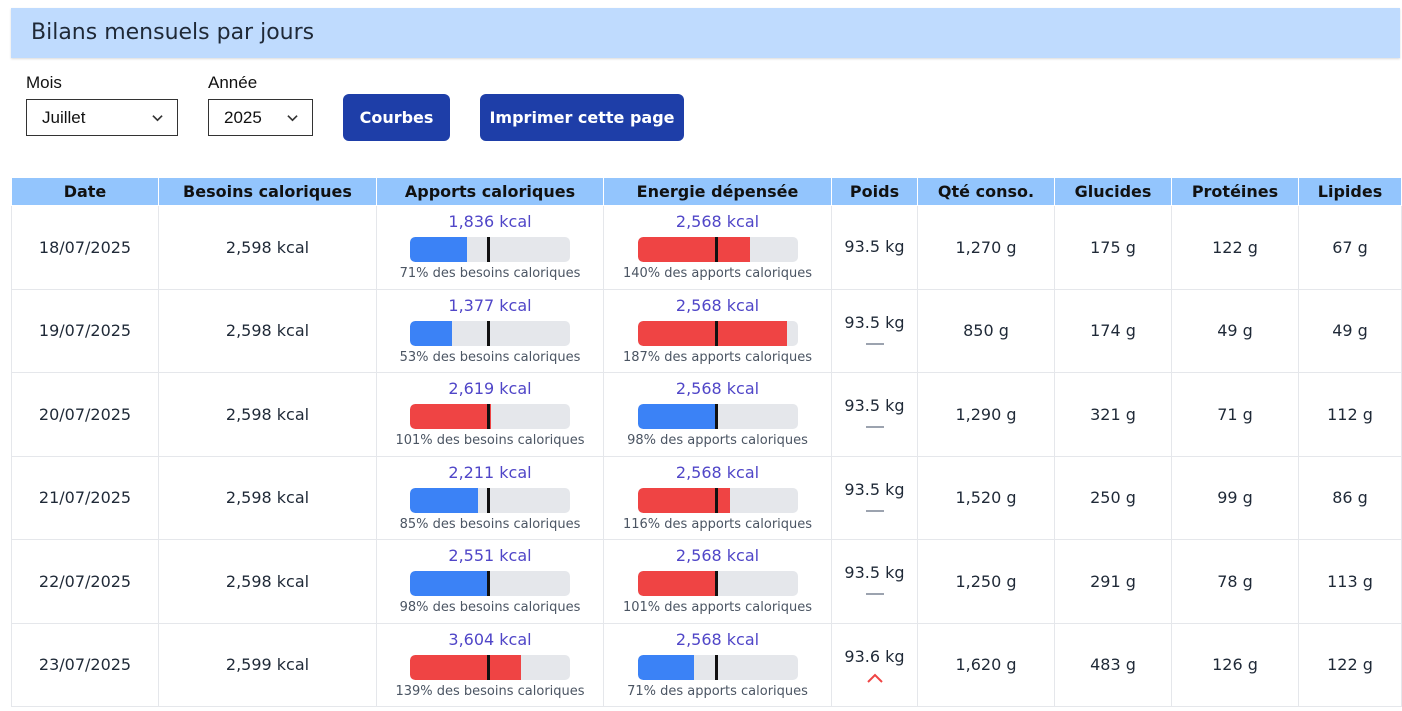  What do you see at coordinates (490, 222) in the screenshot?
I see `apports-cell-value: 1,836 kcal` at bounding box center [490, 222].